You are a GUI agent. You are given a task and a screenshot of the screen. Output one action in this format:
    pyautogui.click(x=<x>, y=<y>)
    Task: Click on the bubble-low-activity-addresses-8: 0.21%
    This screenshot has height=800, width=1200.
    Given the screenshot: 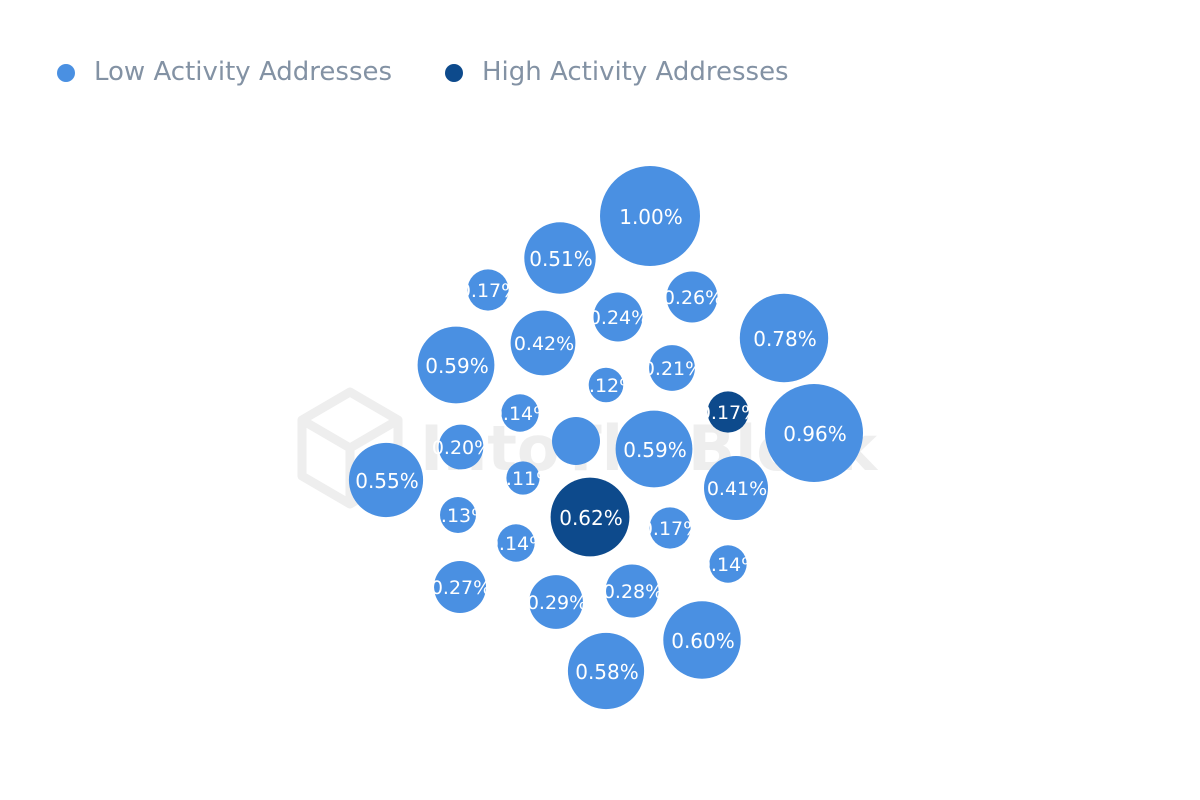 What is the action you would take?
    pyautogui.click(x=673, y=368)
    